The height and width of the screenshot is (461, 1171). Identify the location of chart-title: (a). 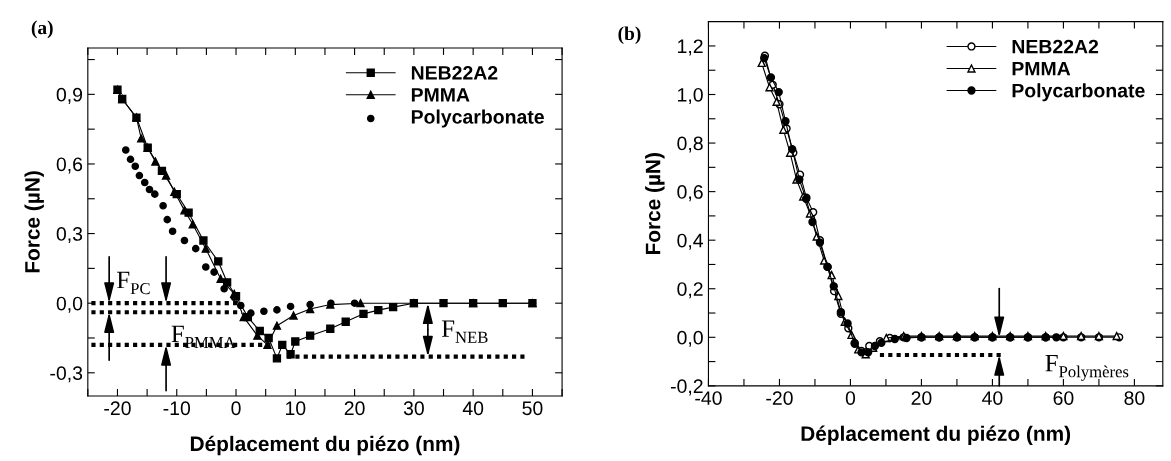
(42, 29).